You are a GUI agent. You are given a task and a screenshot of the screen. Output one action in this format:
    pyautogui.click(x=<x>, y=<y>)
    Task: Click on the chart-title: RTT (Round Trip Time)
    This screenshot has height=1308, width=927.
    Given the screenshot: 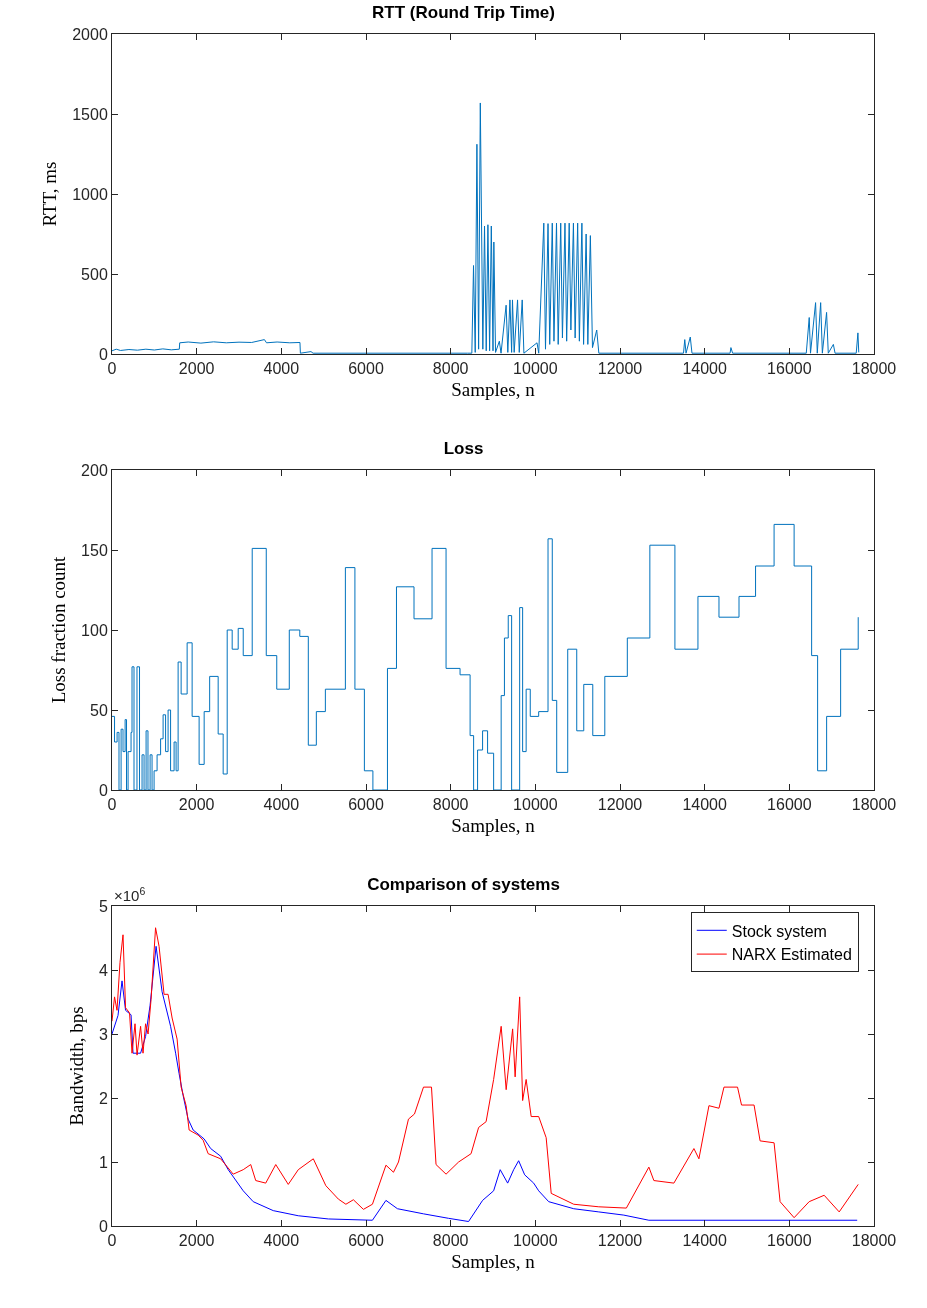 What is the action you would take?
    pyautogui.click(x=463, y=13)
    